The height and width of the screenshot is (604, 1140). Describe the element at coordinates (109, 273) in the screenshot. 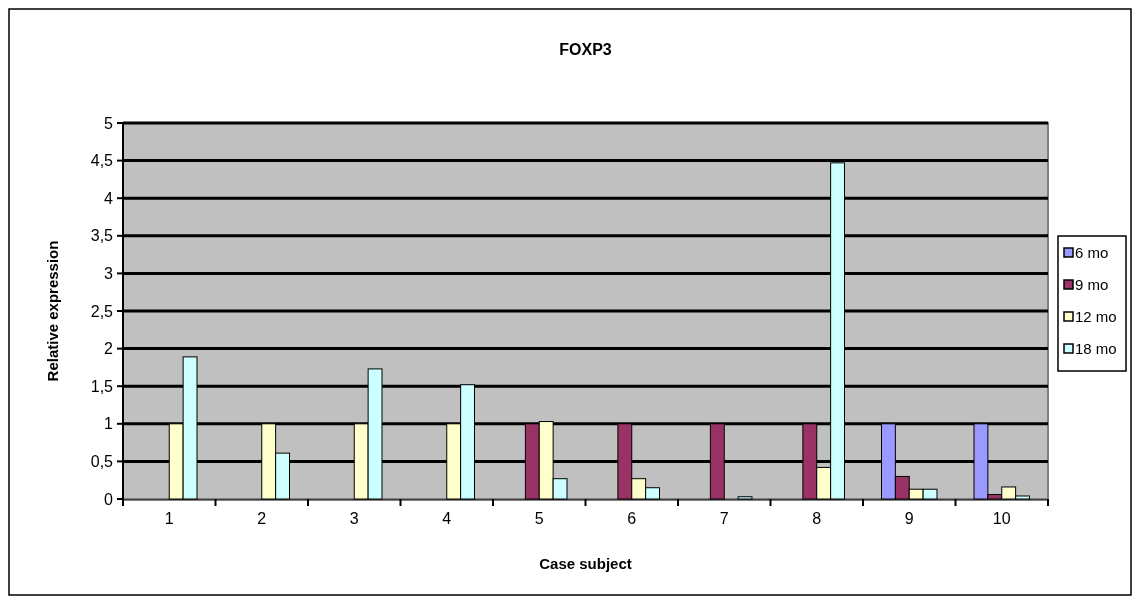

I see `y-tick-label: 3` at that location.